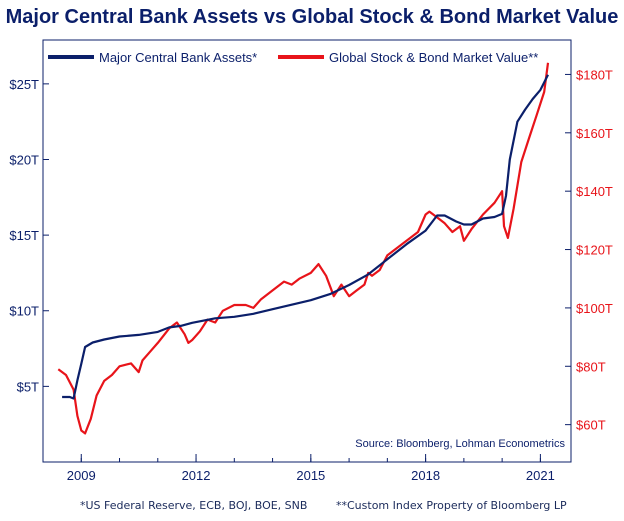 The image size is (624, 521). Describe the element at coordinates (24, 159) in the screenshot. I see `y-left-tick-label: $20T` at that location.